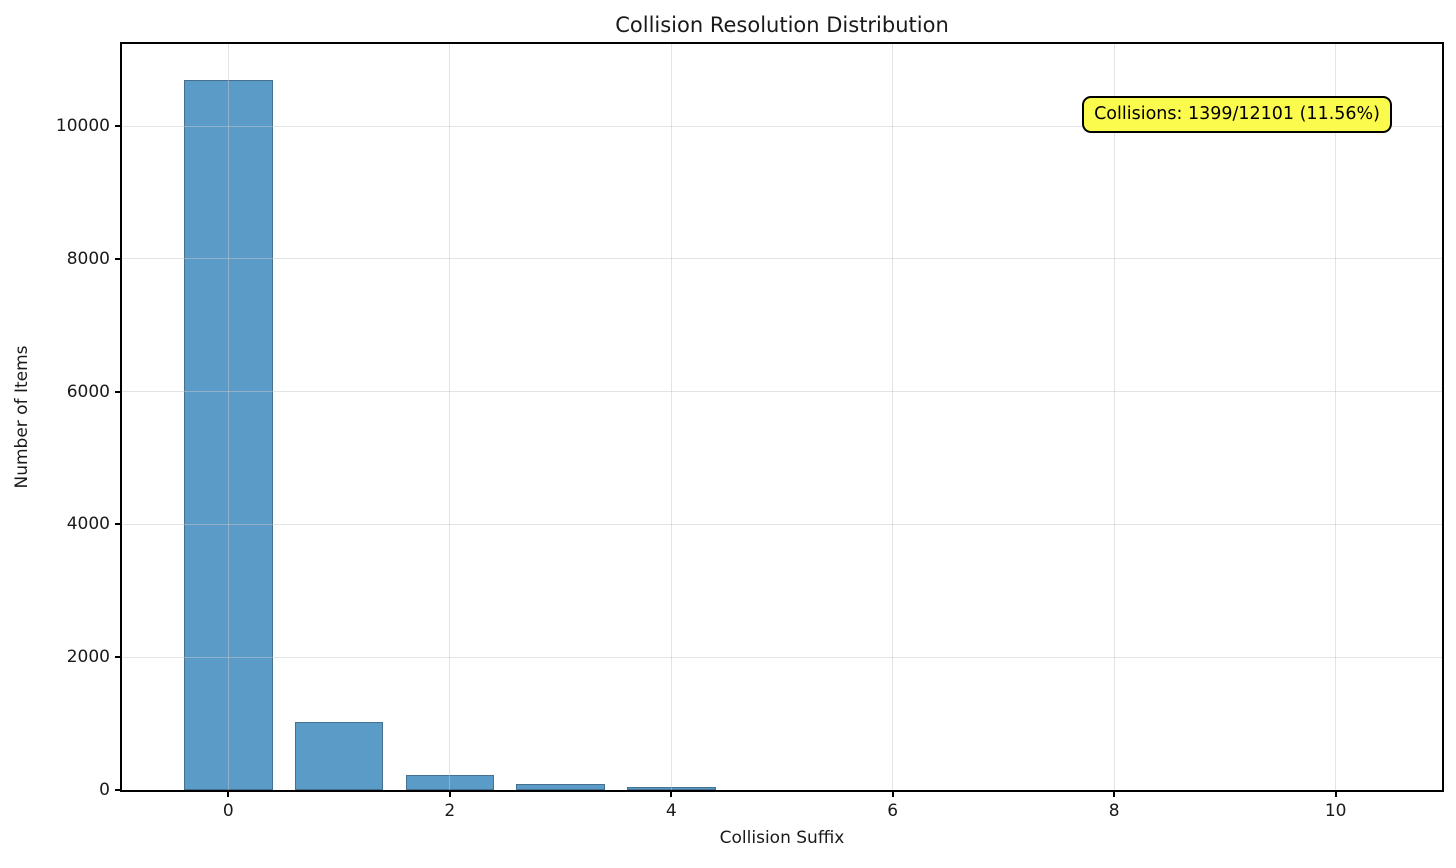 Image resolution: width=1456 pixels, height=868 pixels. Describe the element at coordinates (782, 25) in the screenshot. I see `chart-title: Collision Resolution Distribution` at that location.